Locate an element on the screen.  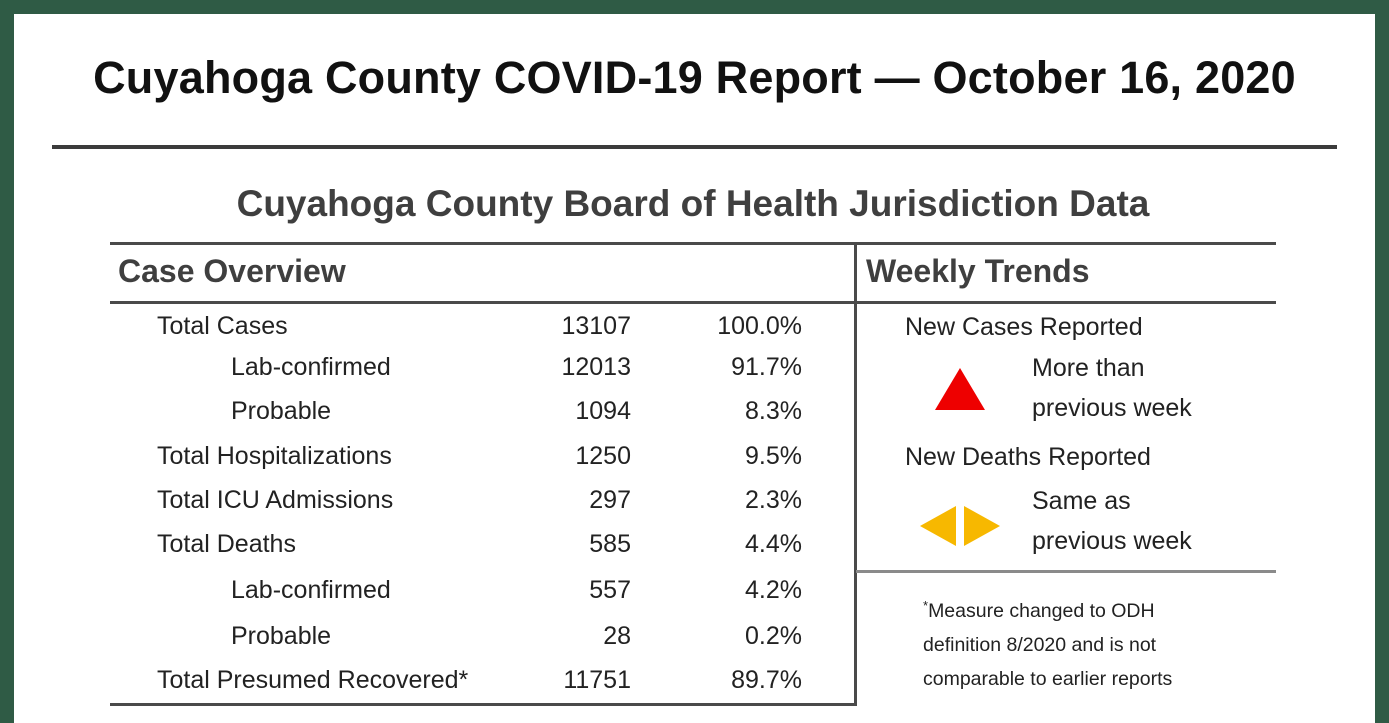
new-deaths-status-line1: Same as is located at coordinates (1081, 501).